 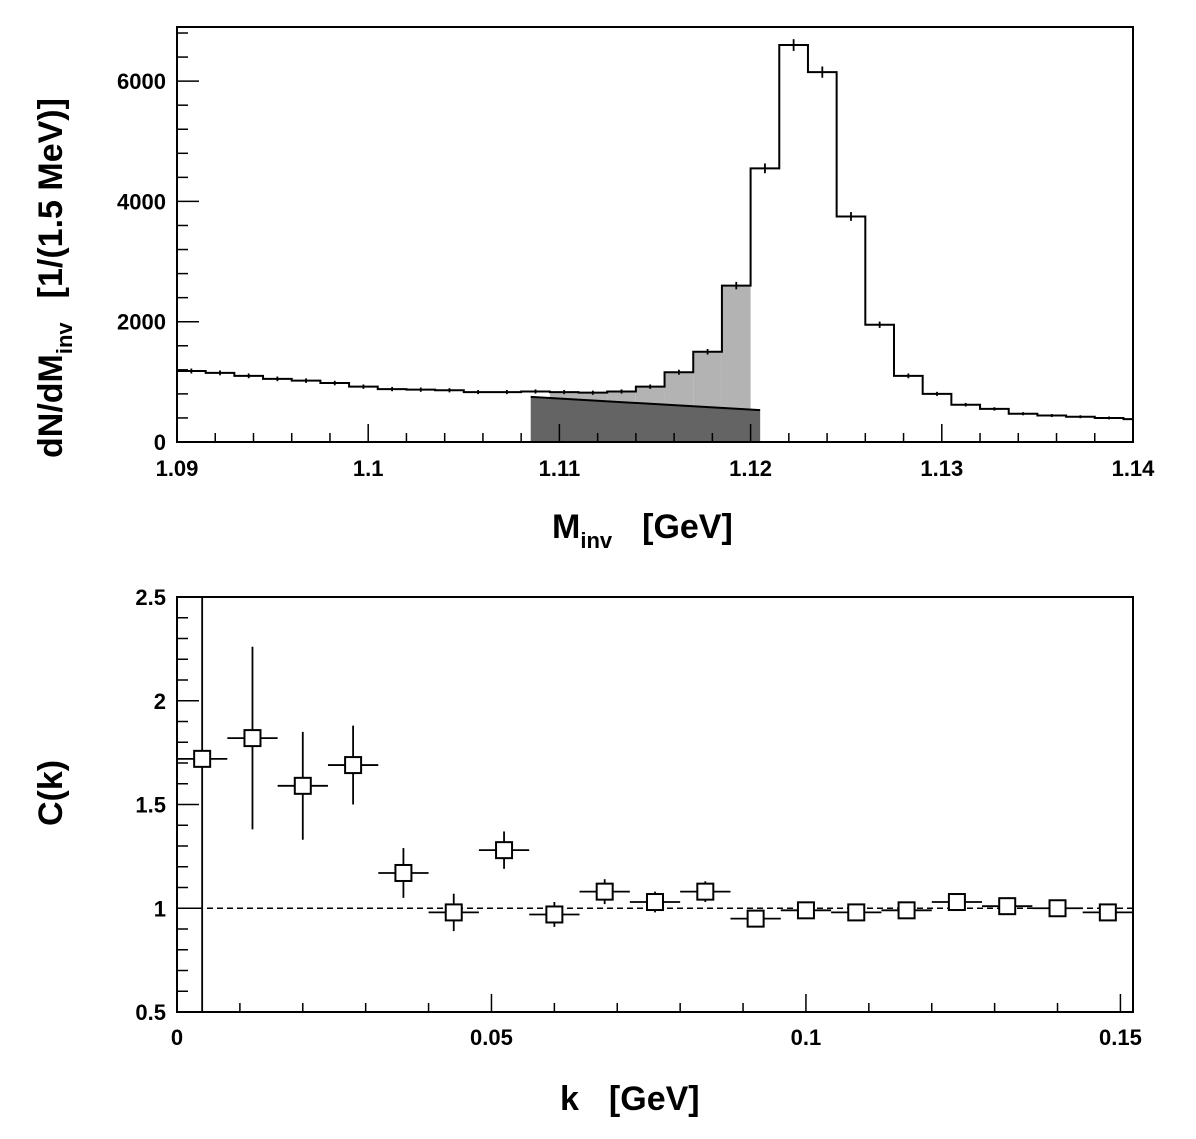 What do you see at coordinates (1134, 468) in the screenshot?
I see `x-tick-label: 1.14` at bounding box center [1134, 468].